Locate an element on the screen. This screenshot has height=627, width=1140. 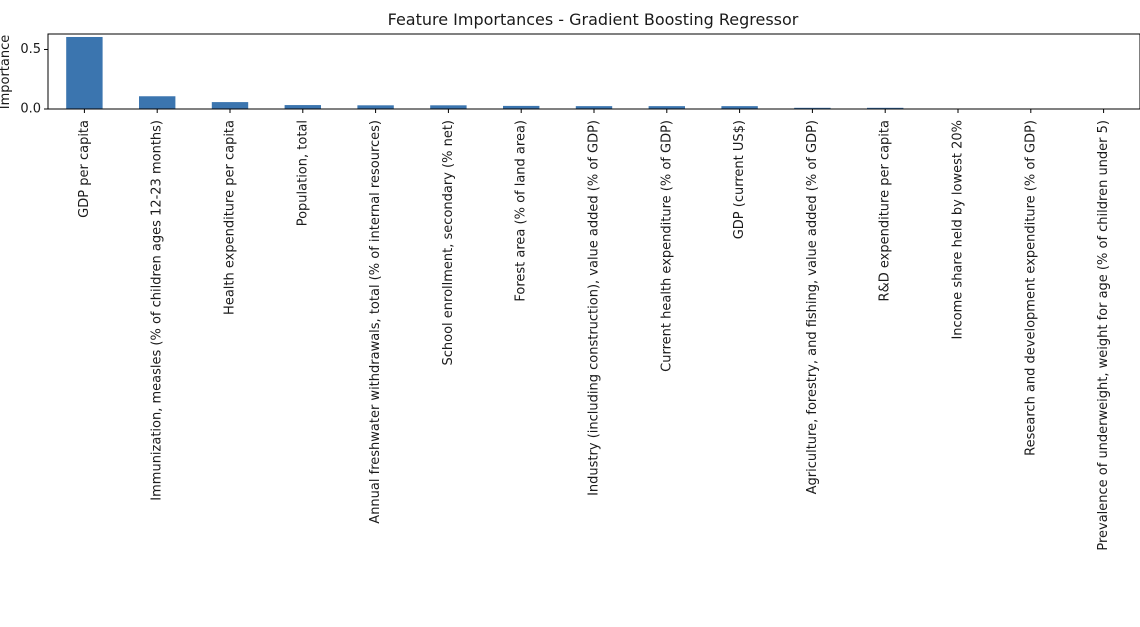
y-axis-label: Importance is located at coordinates (6, 72).